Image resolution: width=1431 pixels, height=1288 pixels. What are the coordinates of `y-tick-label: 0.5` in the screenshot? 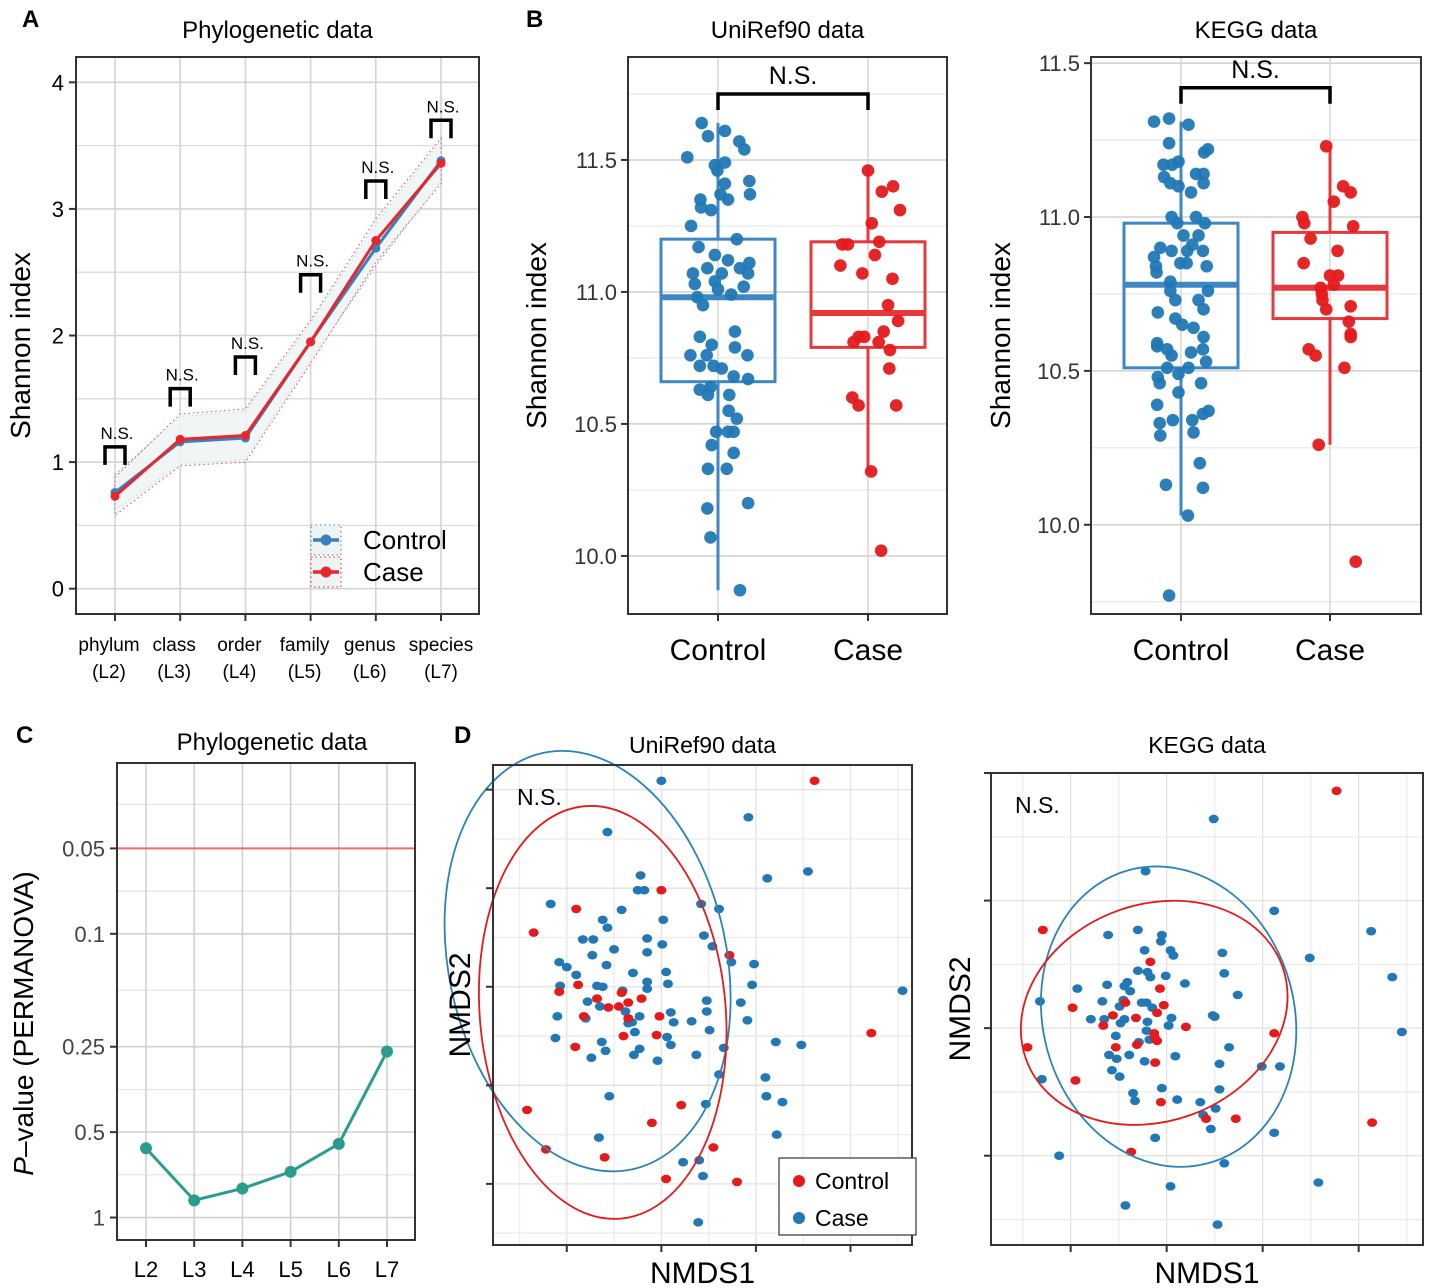 It's located at (89, 1132).